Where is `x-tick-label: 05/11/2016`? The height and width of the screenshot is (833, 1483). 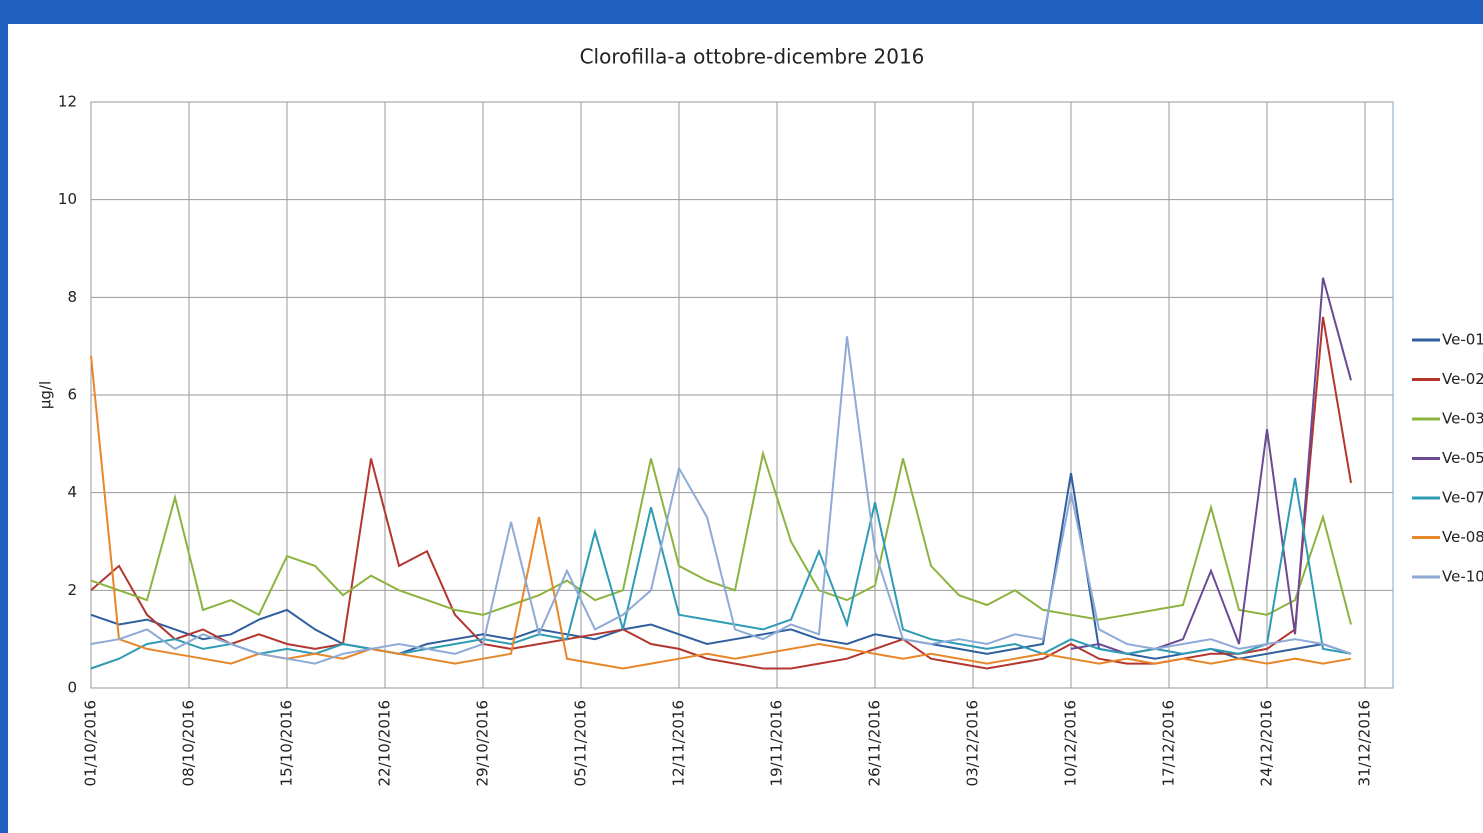
x-tick-label: 05/11/2016 is located at coordinates (581, 743).